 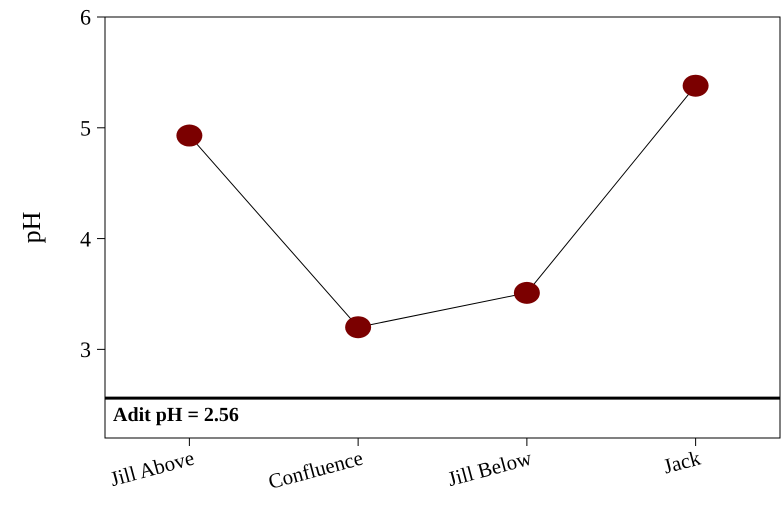 What do you see at coordinates (85, 127) in the screenshot?
I see `y-tick-label: 5` at bounding box center [85, 127].